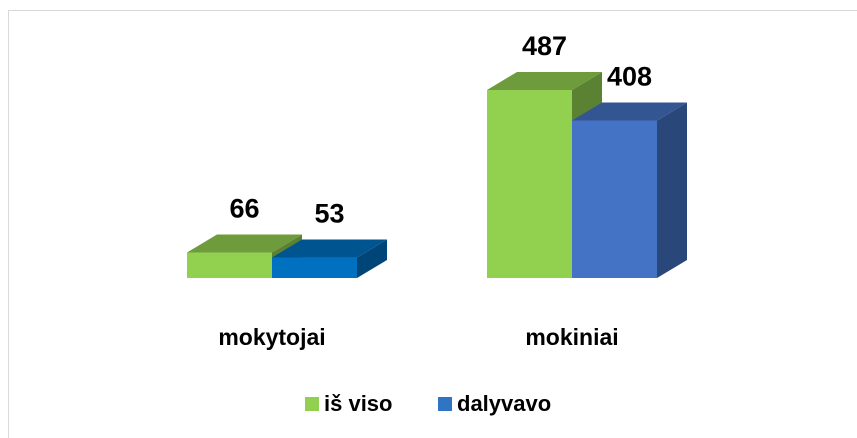 The height and width of the screenshot is (438, 857). What do you see at coordinates (504, 403) in the screenshot?
I see `legend-label: dalyvavo` at bounding box center [504, 403].